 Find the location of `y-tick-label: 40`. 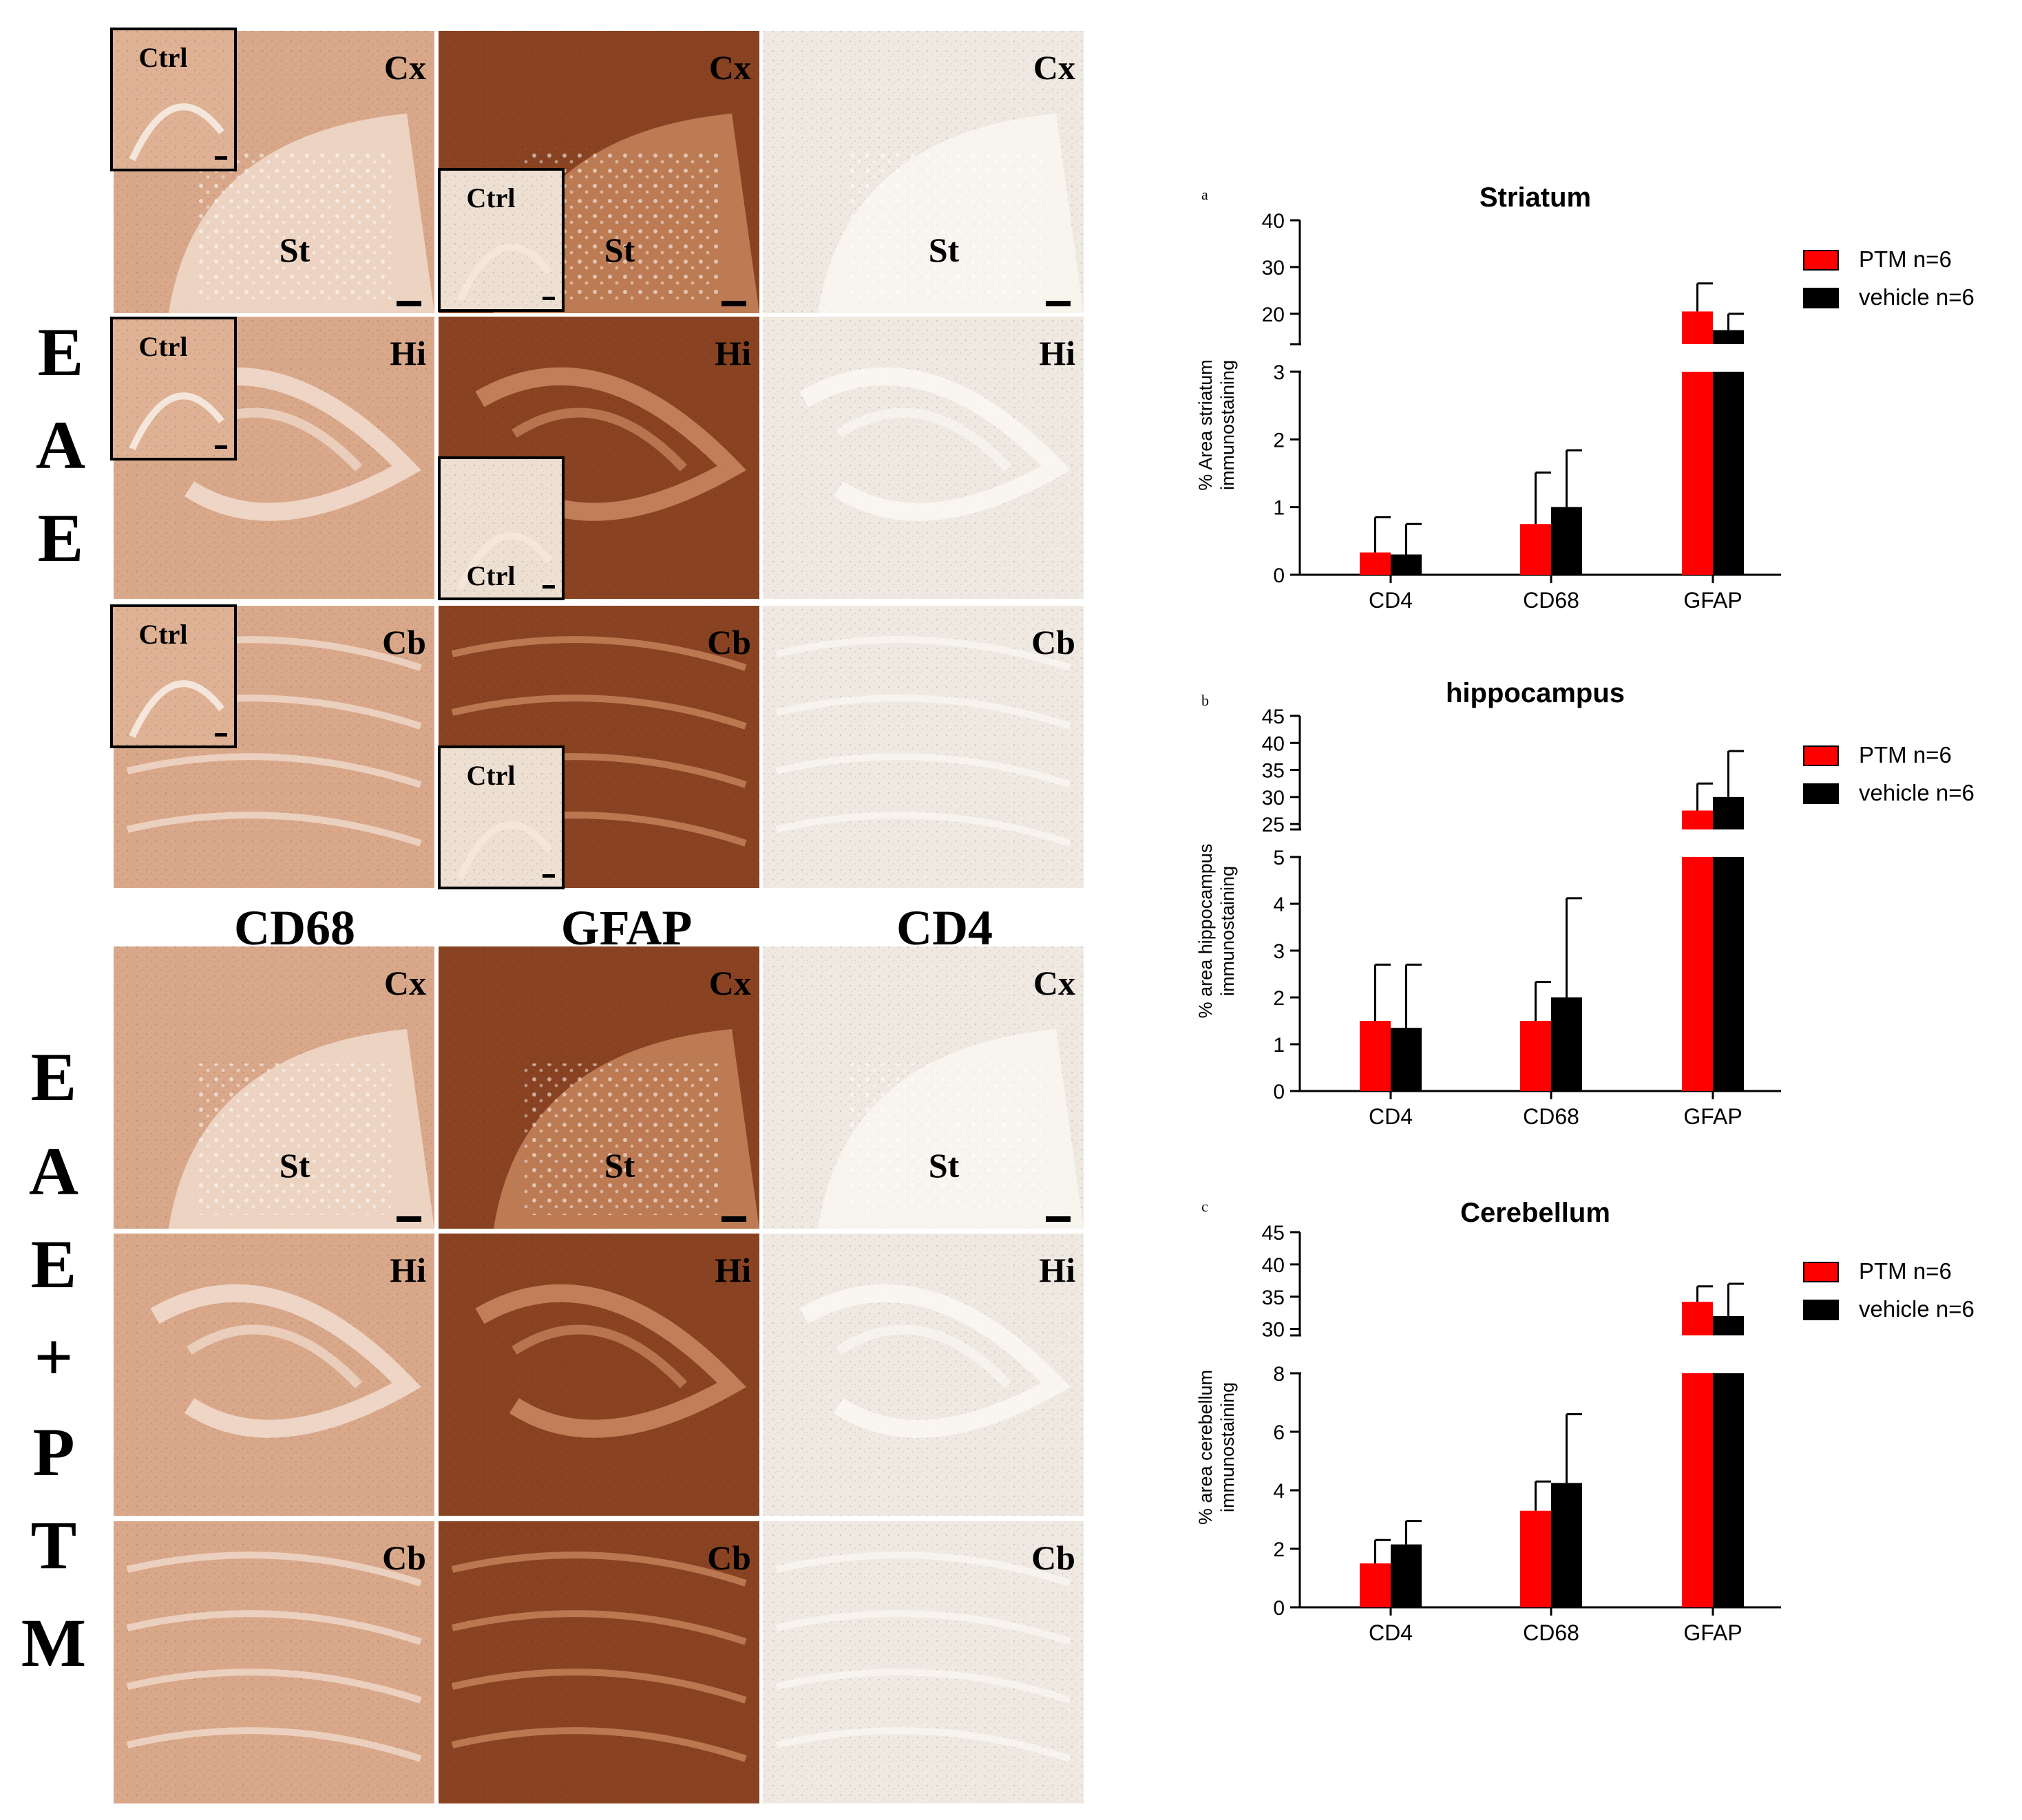

y-tick-label: 40 is located at coordinates (1273, 221).